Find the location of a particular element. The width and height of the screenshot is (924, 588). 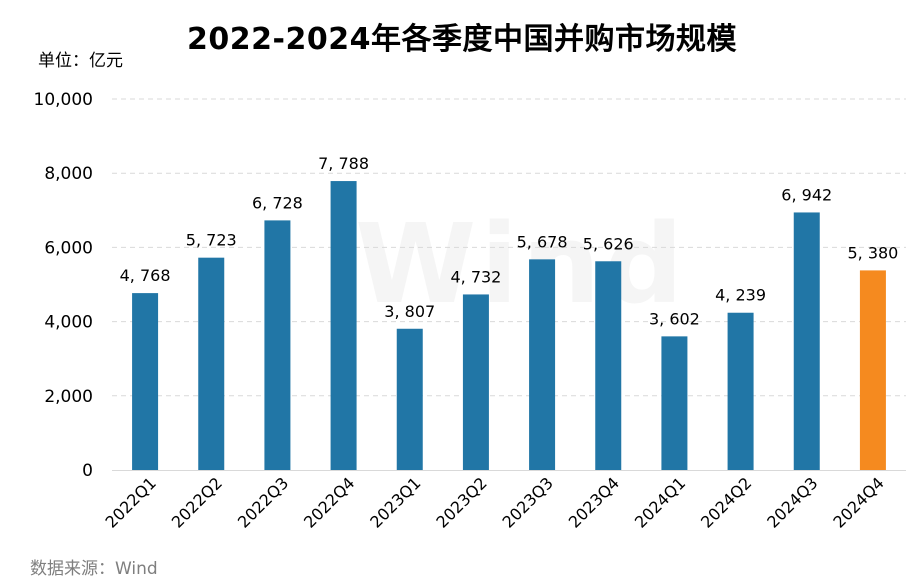

x-tick-label: 2023Q3 is located at coordinates (528, 502).